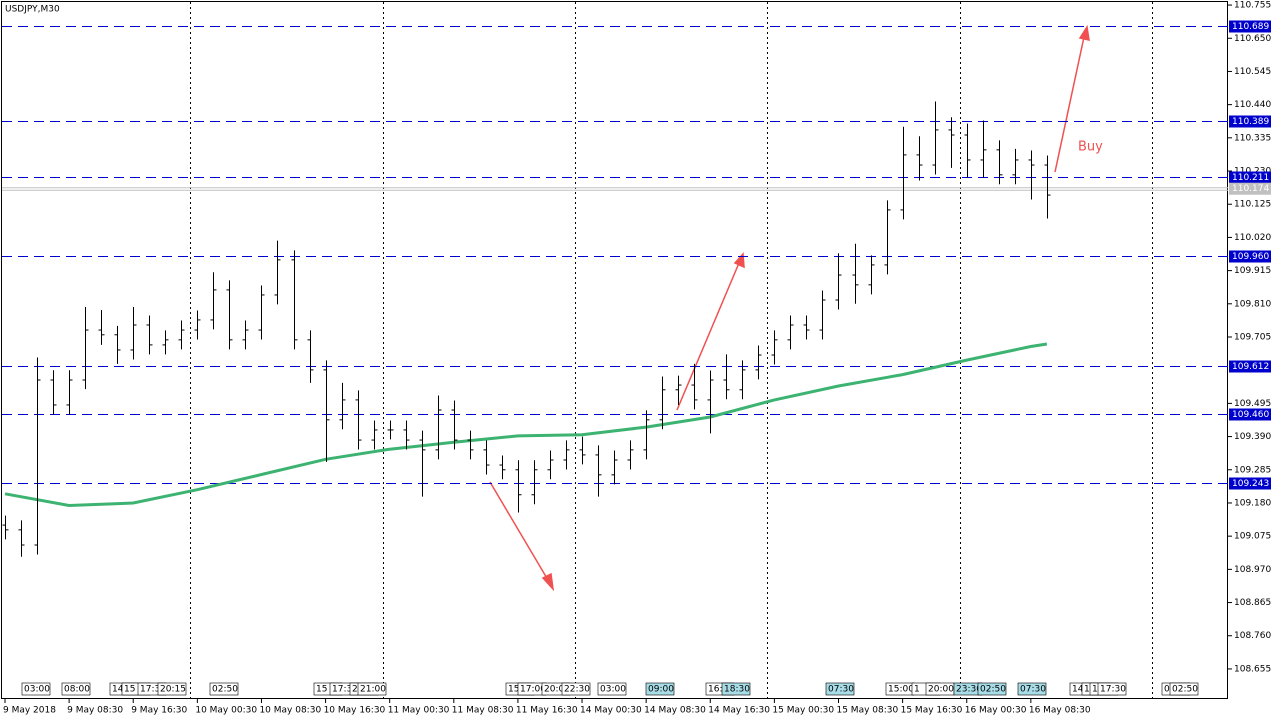 The width and height of the screenshot is (1280, 720). I want to click on time-marker: 03:00, so click(613, 690).